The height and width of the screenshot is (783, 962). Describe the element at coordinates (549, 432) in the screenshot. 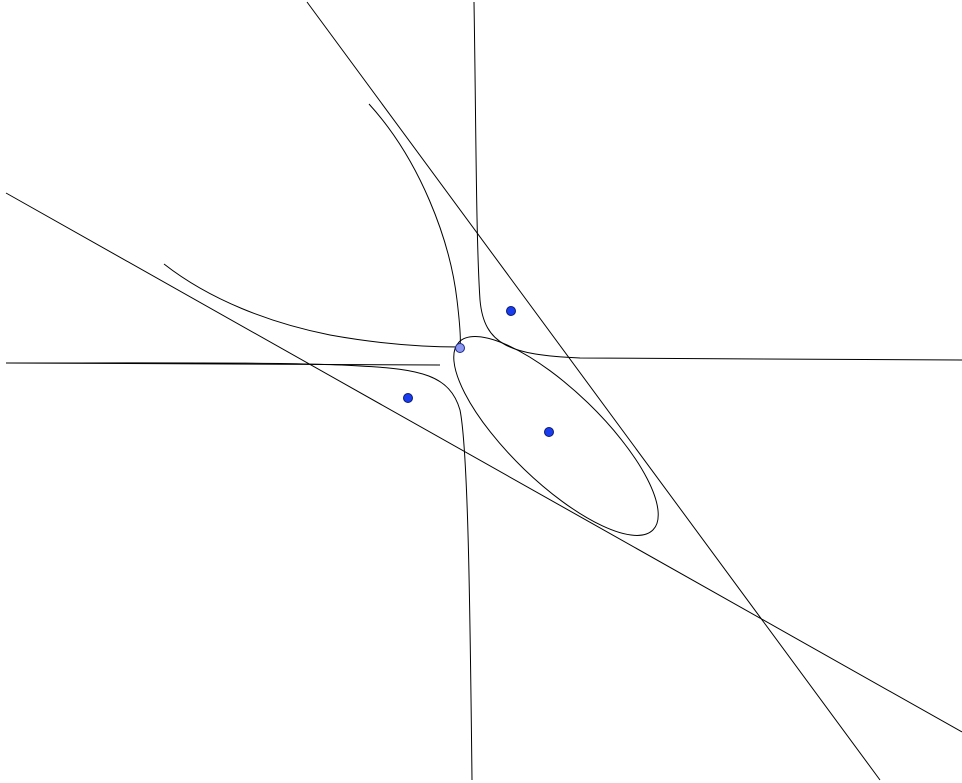

I see `point-ellipse-center` at that location.